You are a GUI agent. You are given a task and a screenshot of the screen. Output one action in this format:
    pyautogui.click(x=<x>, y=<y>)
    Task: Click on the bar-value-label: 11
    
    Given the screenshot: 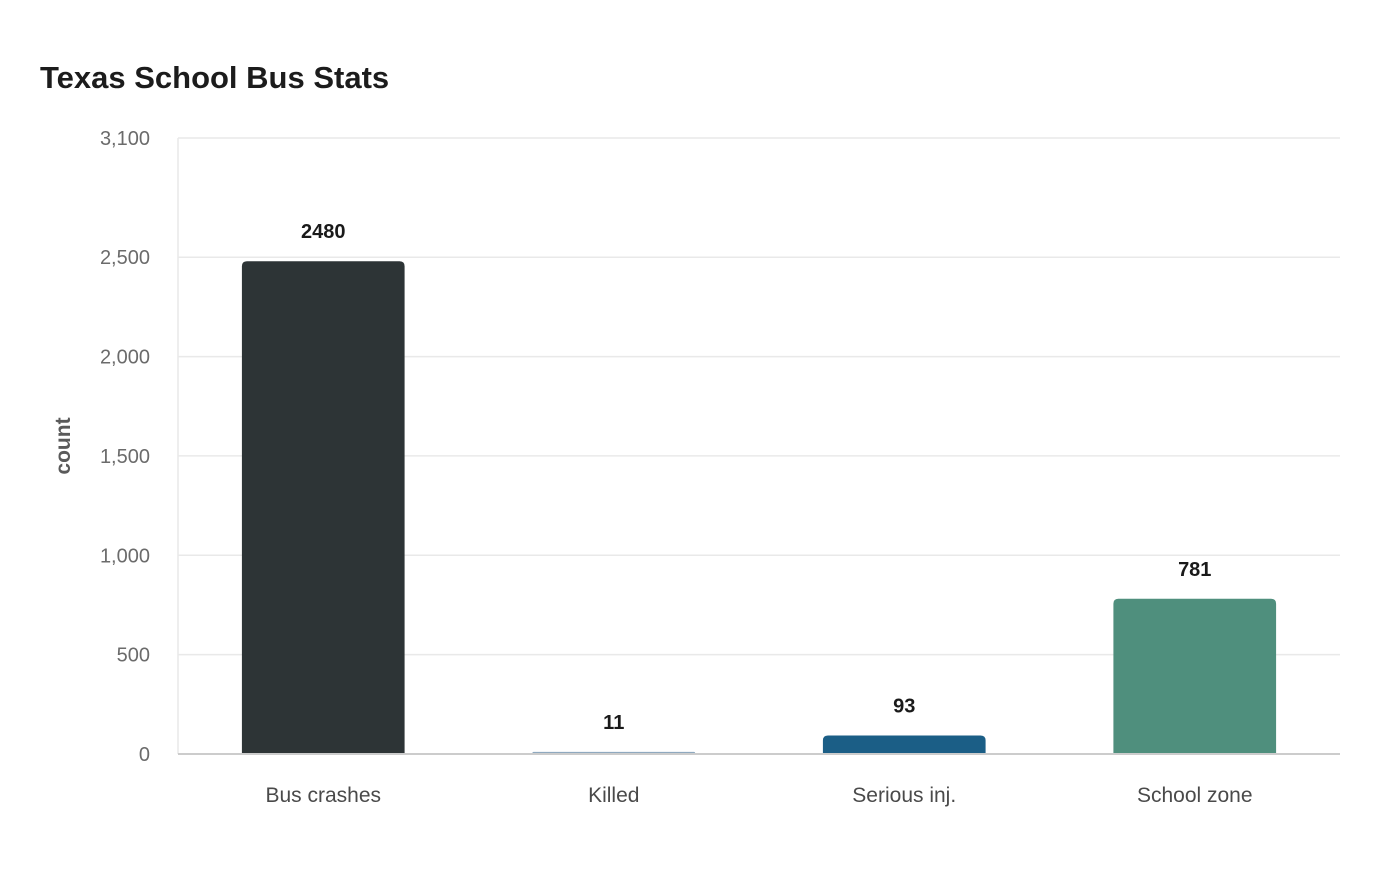 What is the action you would take?
    pyautogui.click(x=613, y=723)
    